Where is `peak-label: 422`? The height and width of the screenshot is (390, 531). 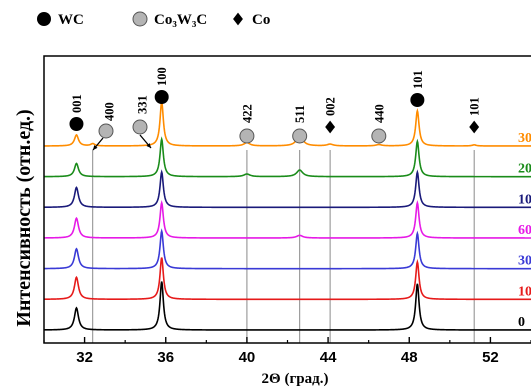
peak-label: 422 is located at coordinates (247, 113).